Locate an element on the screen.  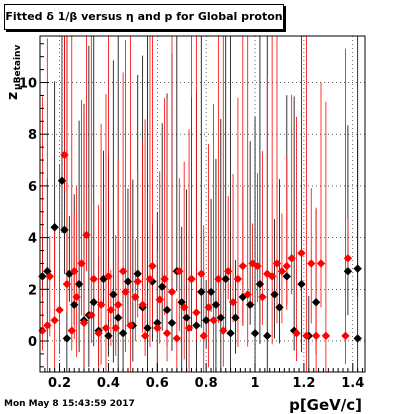
y-tick-label: 0 is located at coordinates (32, 342).